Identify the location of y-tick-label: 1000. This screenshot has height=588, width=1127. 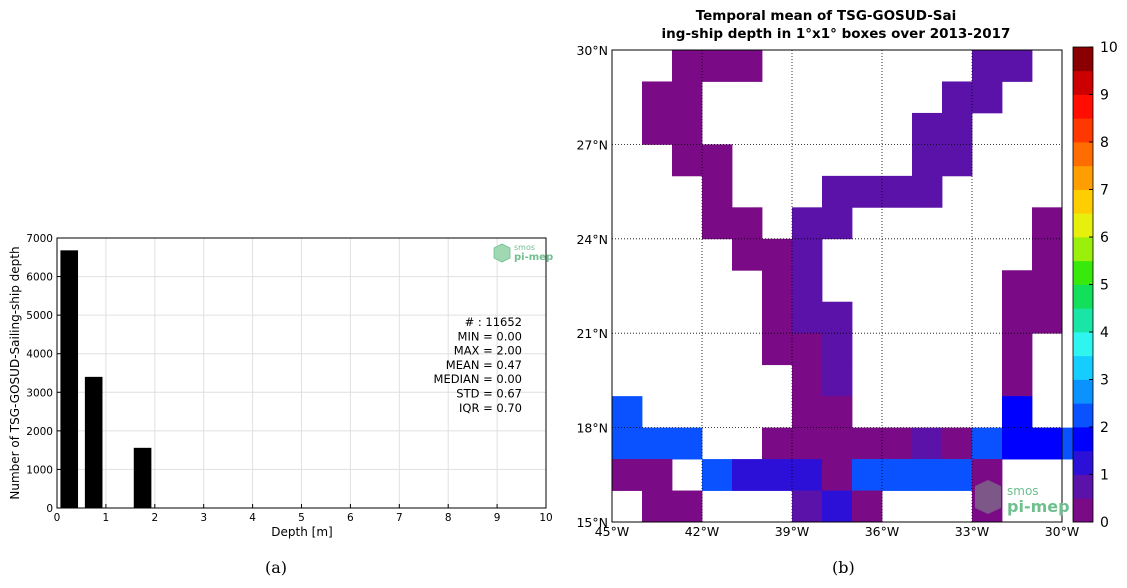
(39, 470).